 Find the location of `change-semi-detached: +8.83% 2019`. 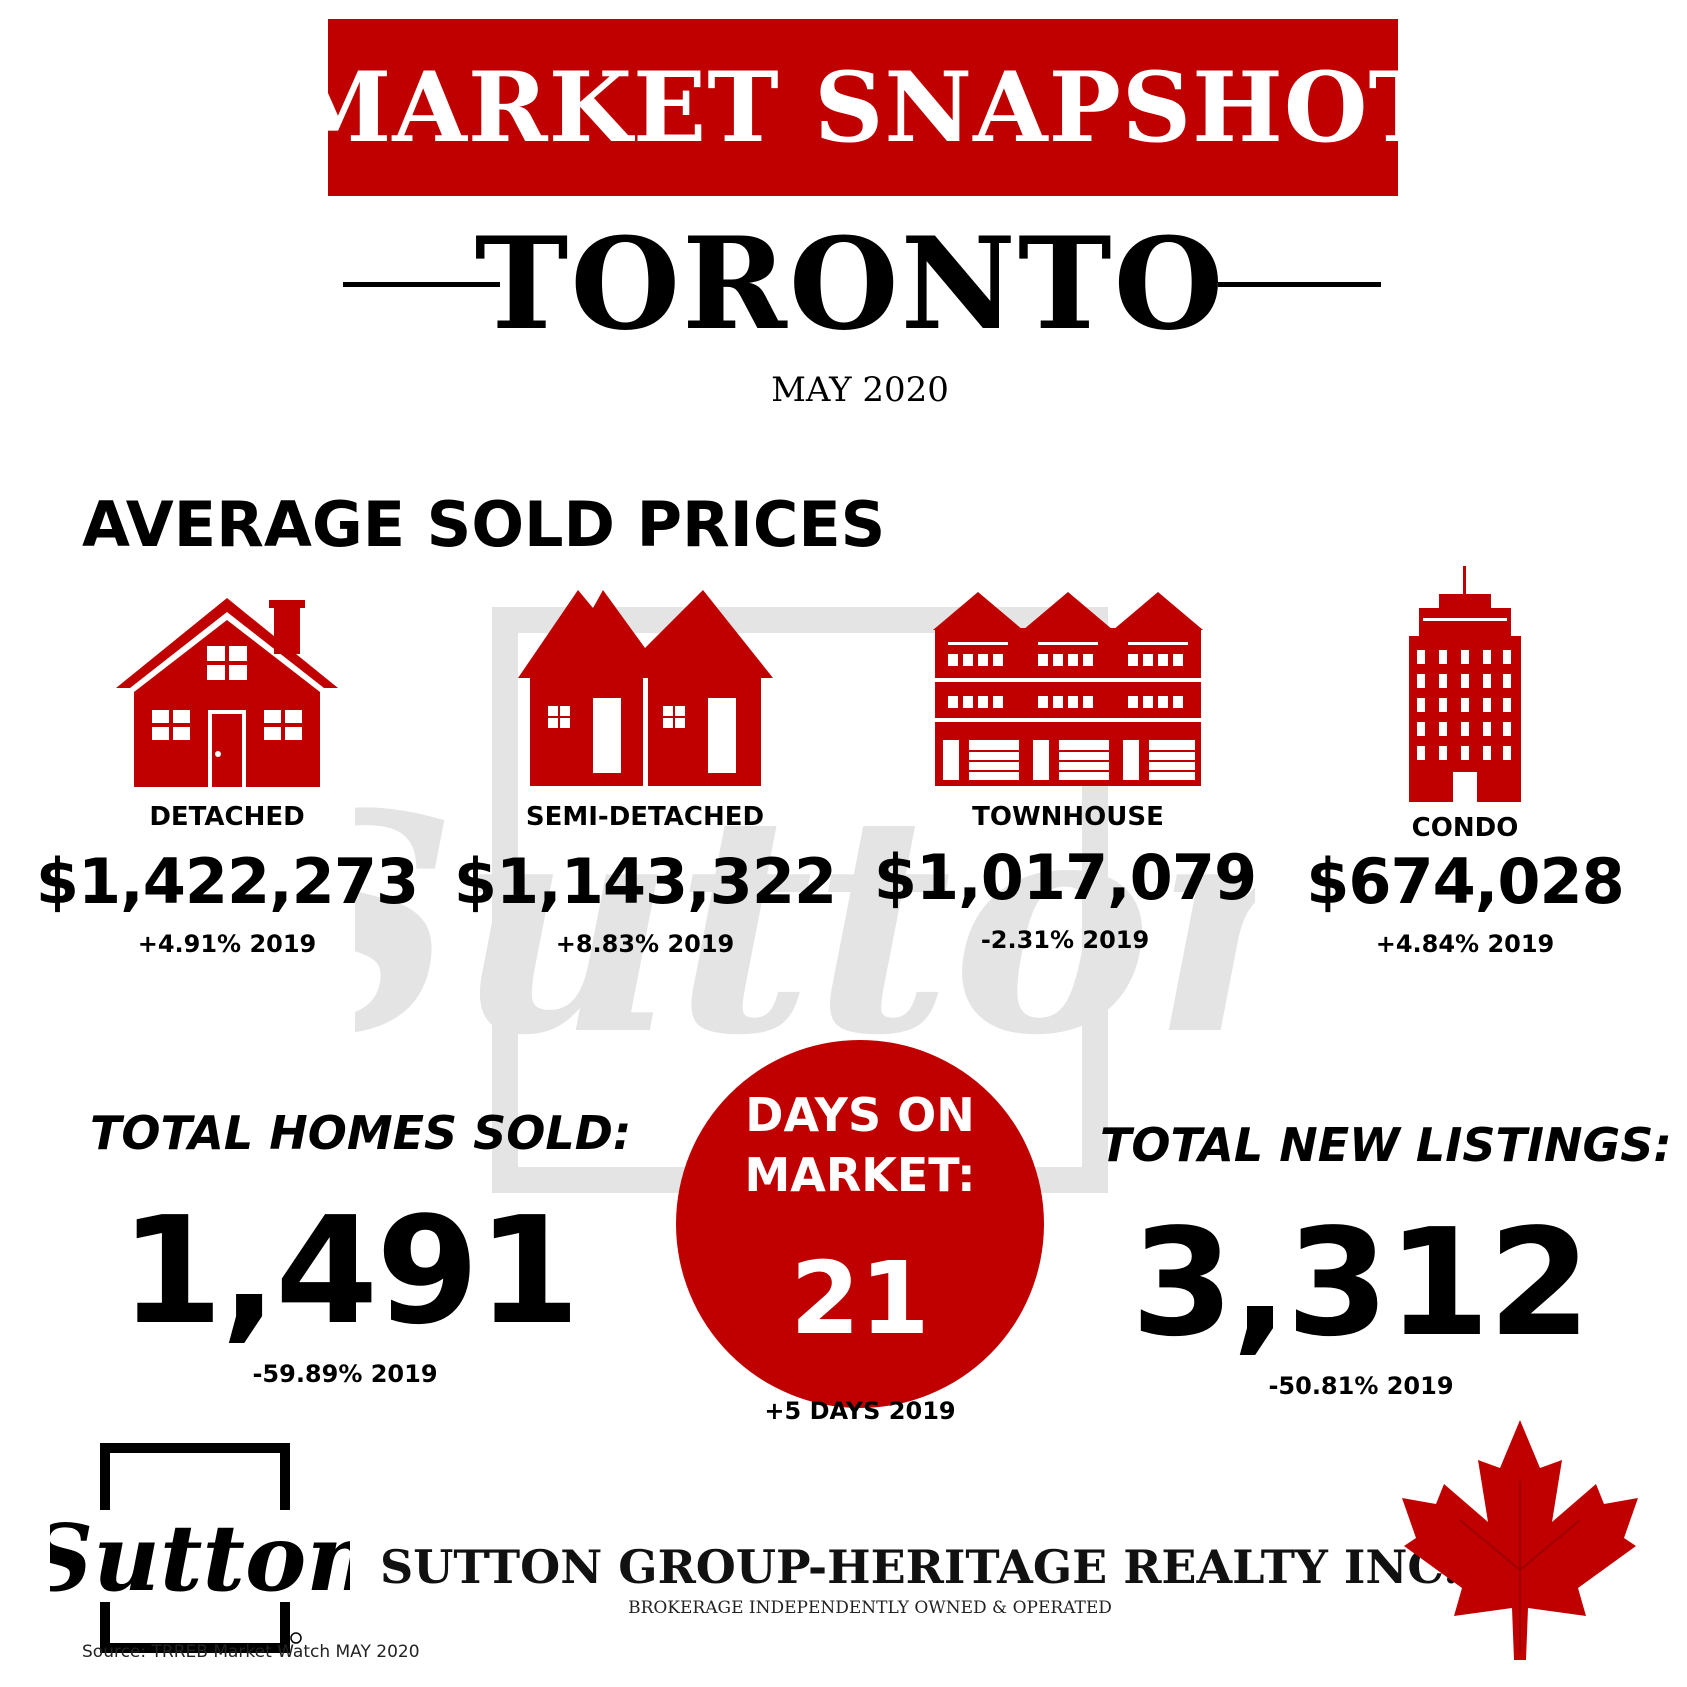

change-semi-detached: +8.83% 2019 is located at coordinates (645, 944).